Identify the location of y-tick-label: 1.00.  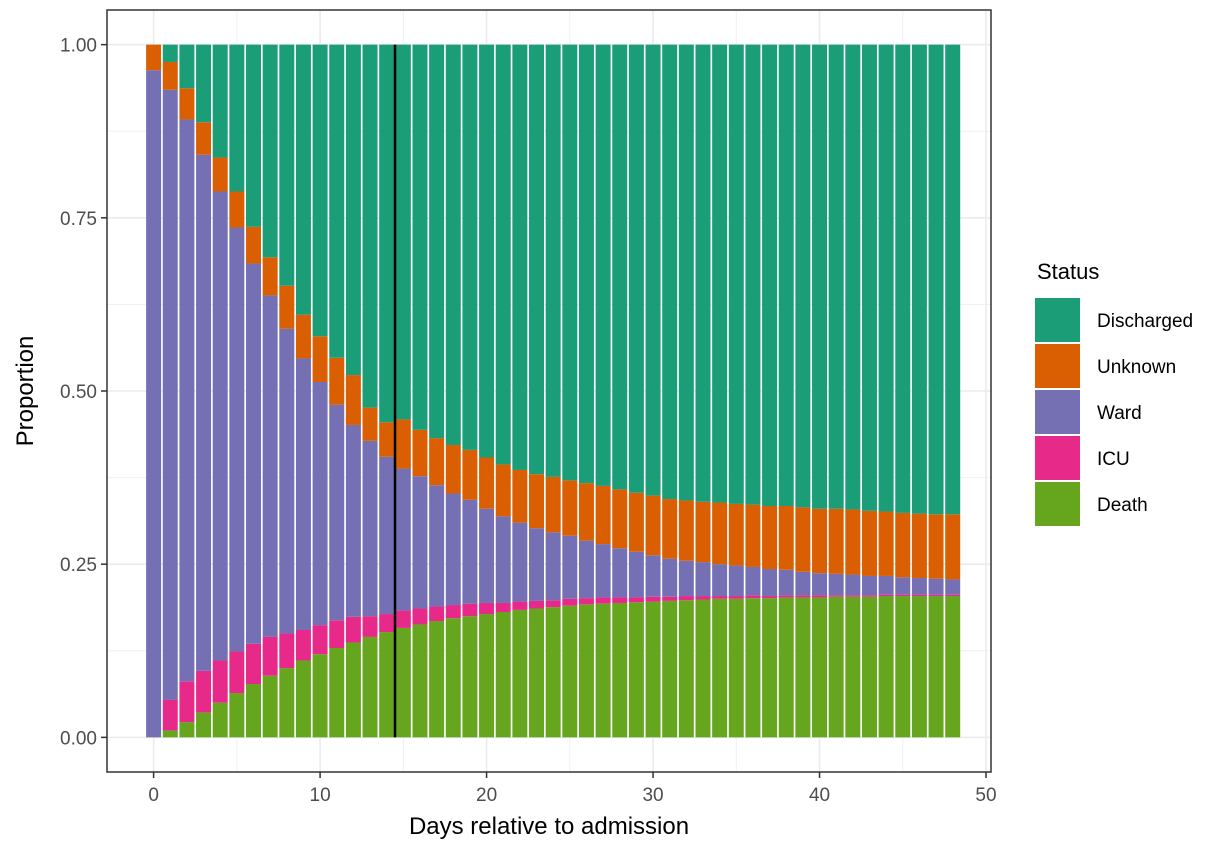
(78, 46).